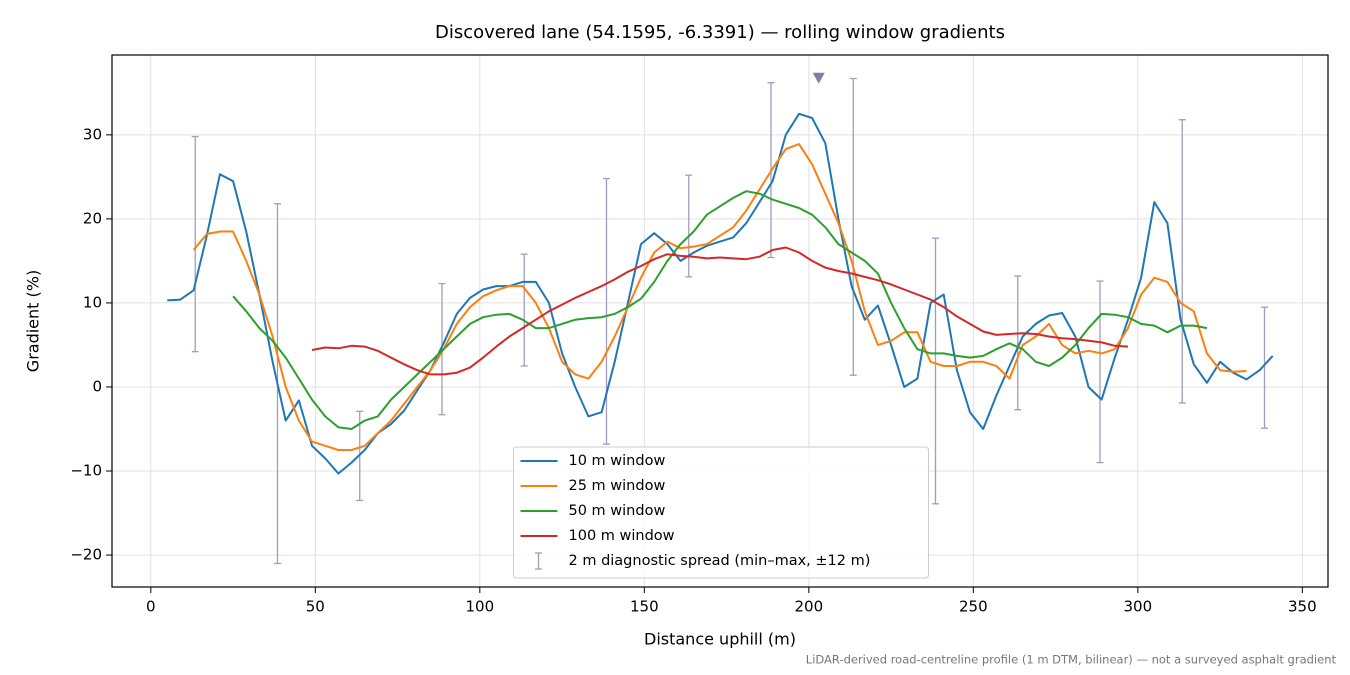  I want to click on x-tick-label: 100, so click(480, 607).